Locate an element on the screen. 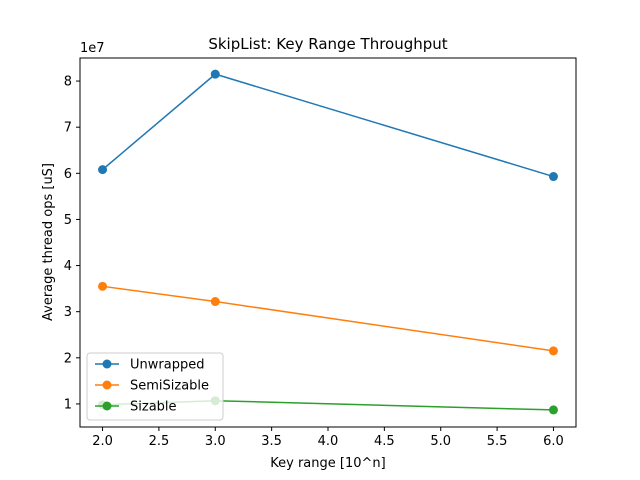 This screenshot has height=480, width=640. legend-label: SemiSizable is located at coordinates (169, 386).